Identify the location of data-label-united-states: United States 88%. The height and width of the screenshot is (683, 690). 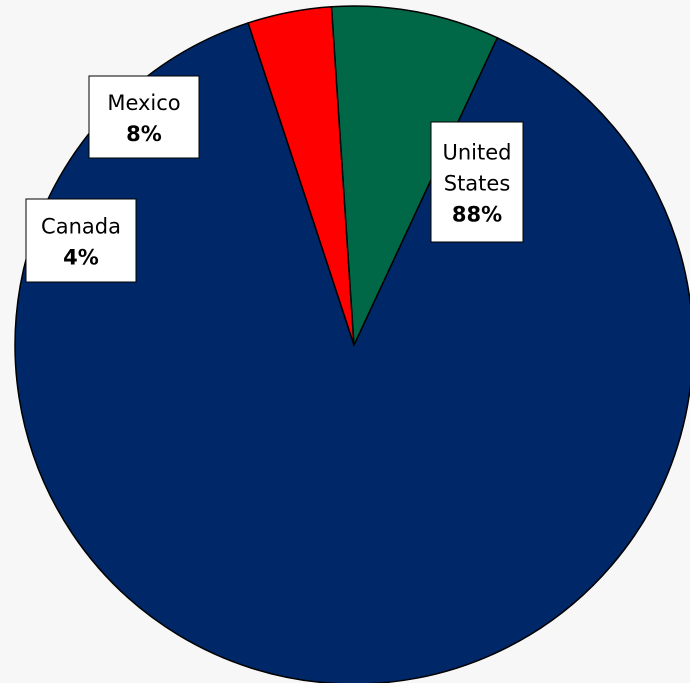
(477, 182).